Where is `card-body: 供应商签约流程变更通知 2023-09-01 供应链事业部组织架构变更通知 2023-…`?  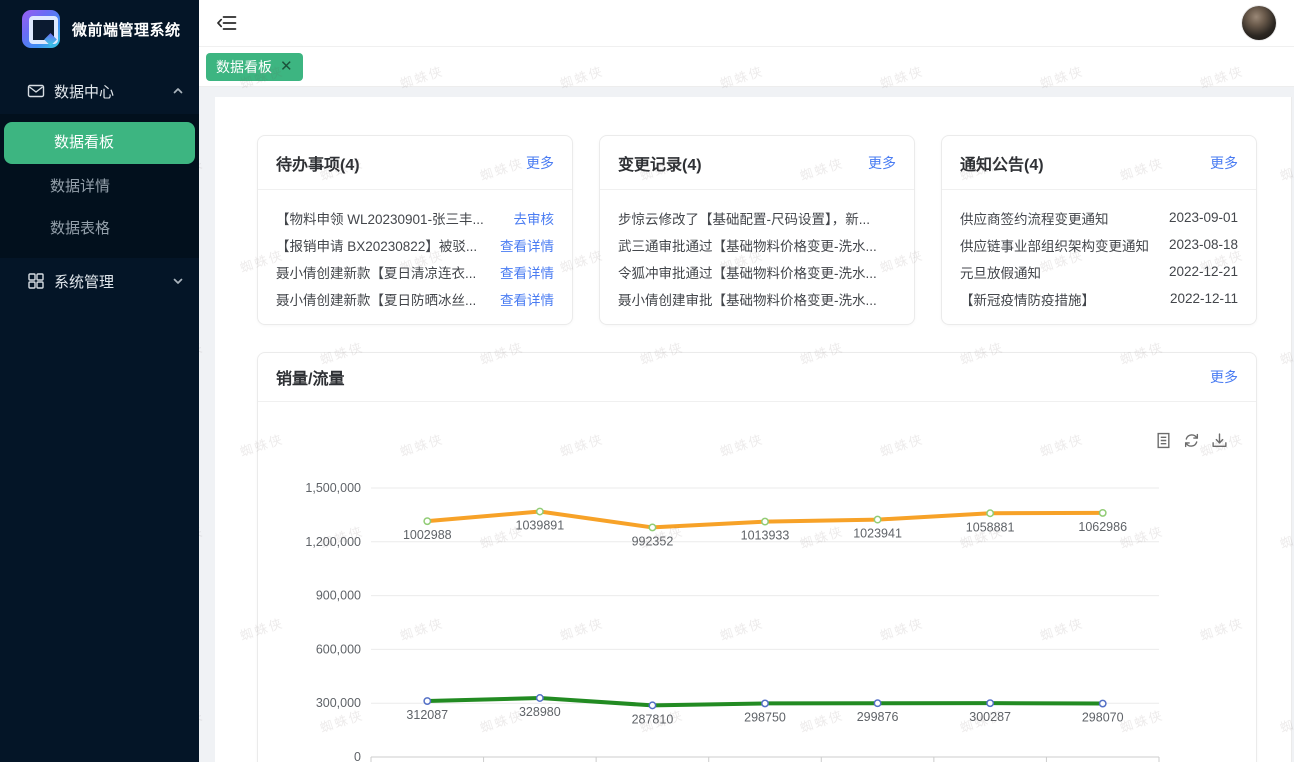 card-body: 供应商签约流程变更通知 2023-09-01 供应链事业部组织架构变更通知 2023-… is located at coordinates (1099, 251).